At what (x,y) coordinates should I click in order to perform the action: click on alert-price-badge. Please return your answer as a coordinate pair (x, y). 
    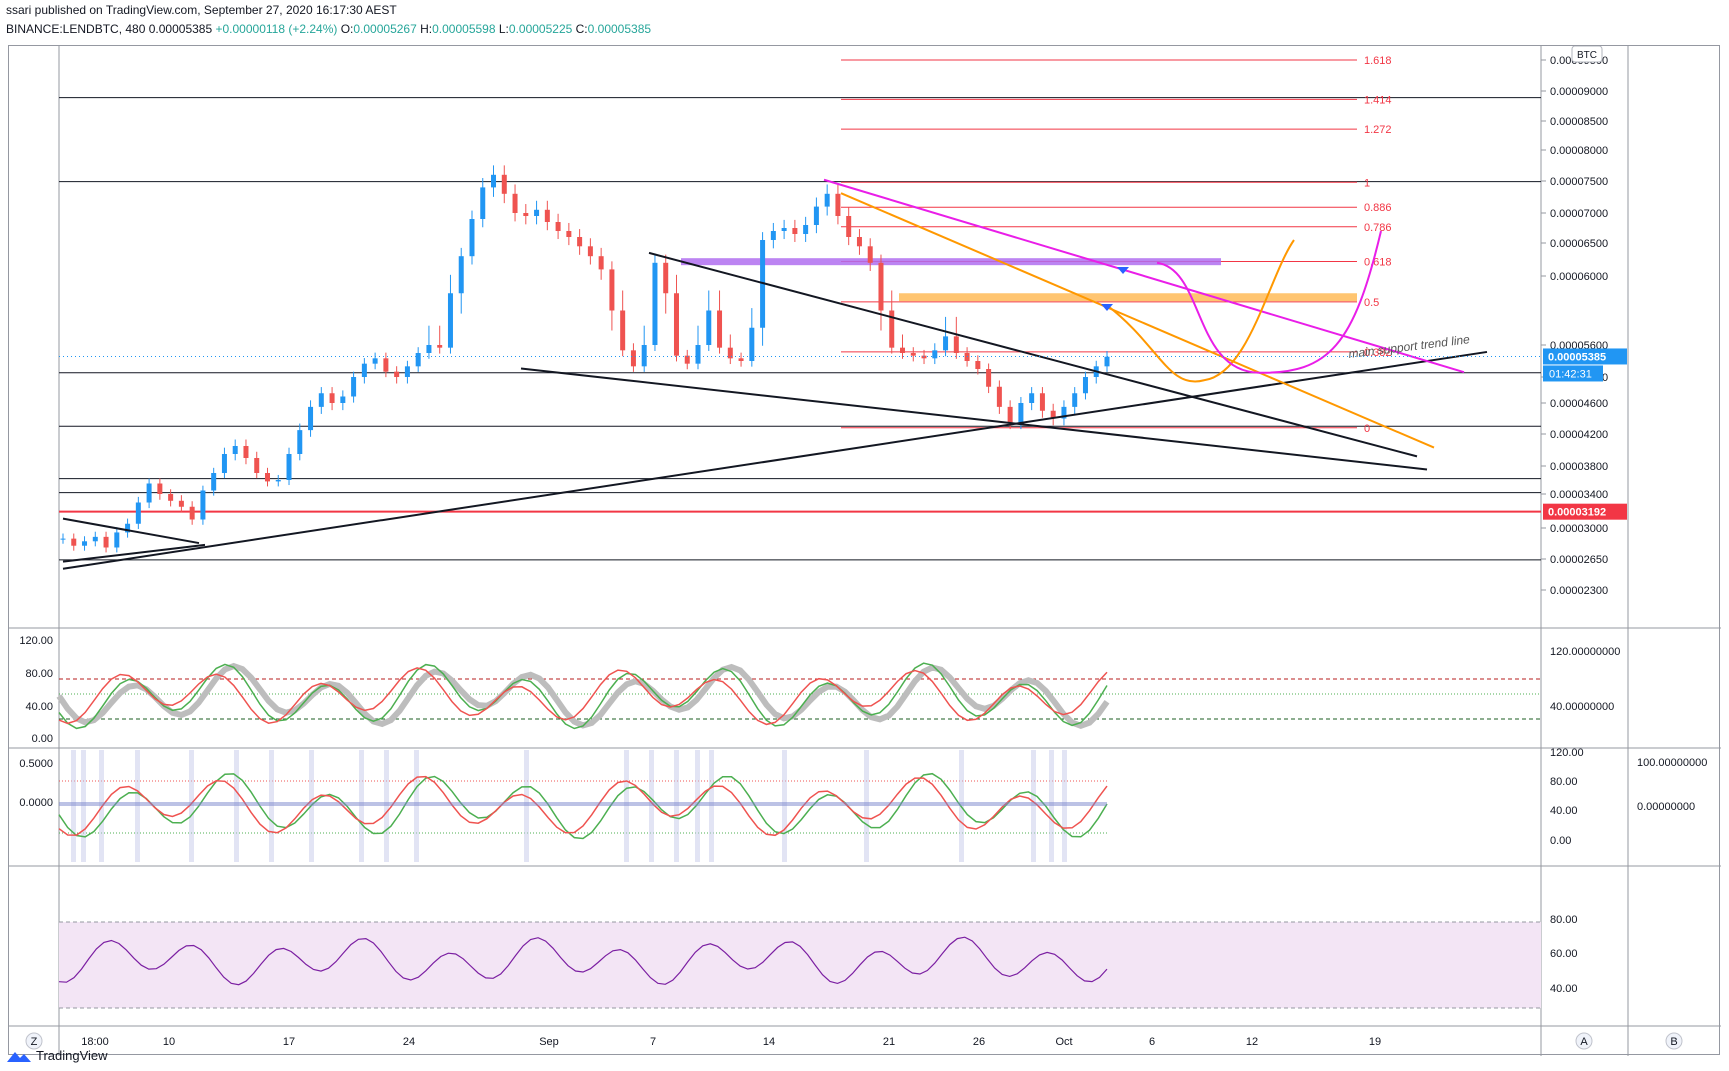
    Looking at the image, I should click on (1585, 511).